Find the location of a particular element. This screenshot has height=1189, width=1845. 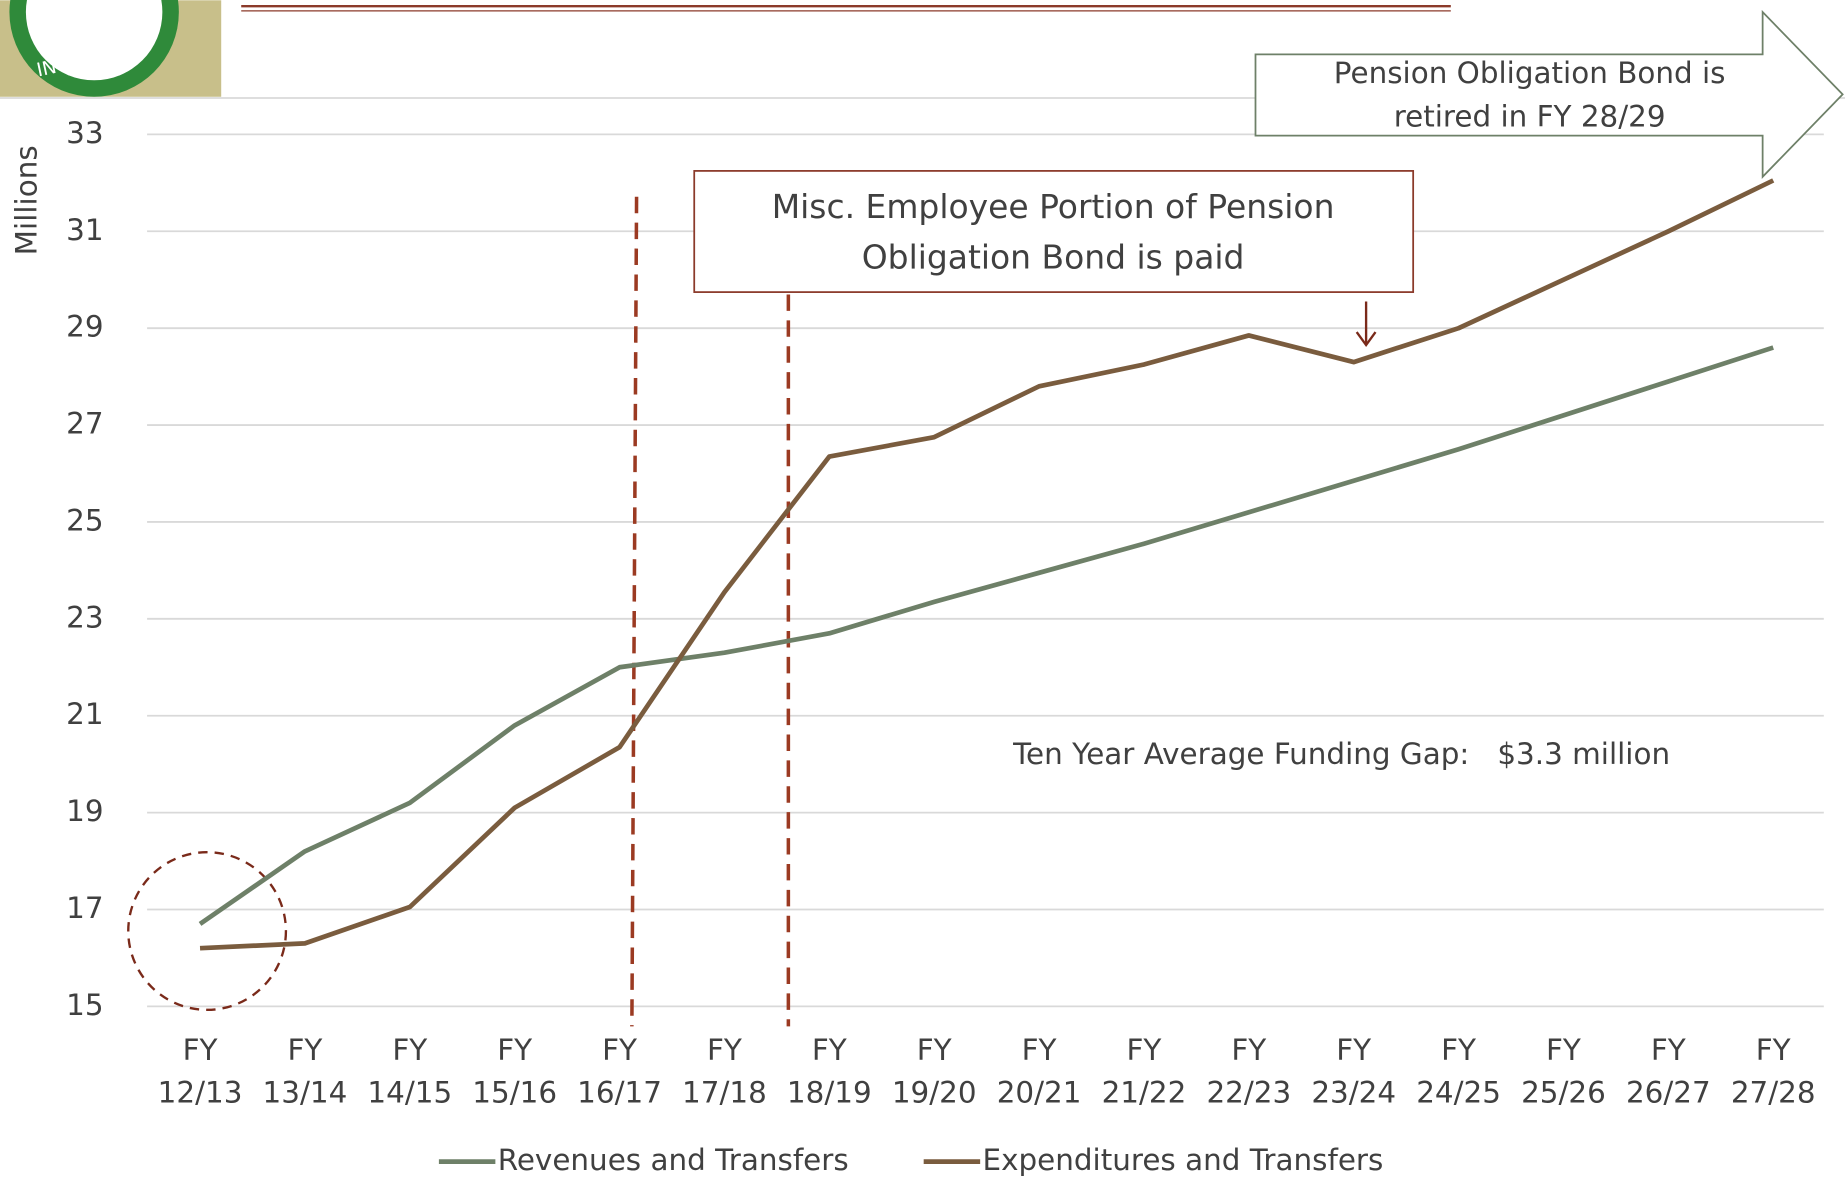

x-tick-label-line: 22/23 is located at coordinates (1248, 1092).